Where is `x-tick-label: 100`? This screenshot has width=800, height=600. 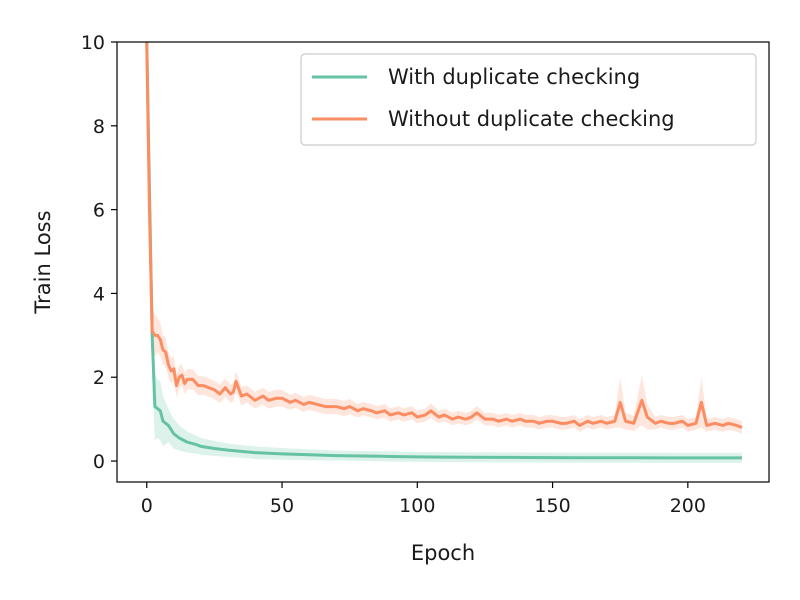
x-tick-label: 100 is located at coordinates (417, 506).